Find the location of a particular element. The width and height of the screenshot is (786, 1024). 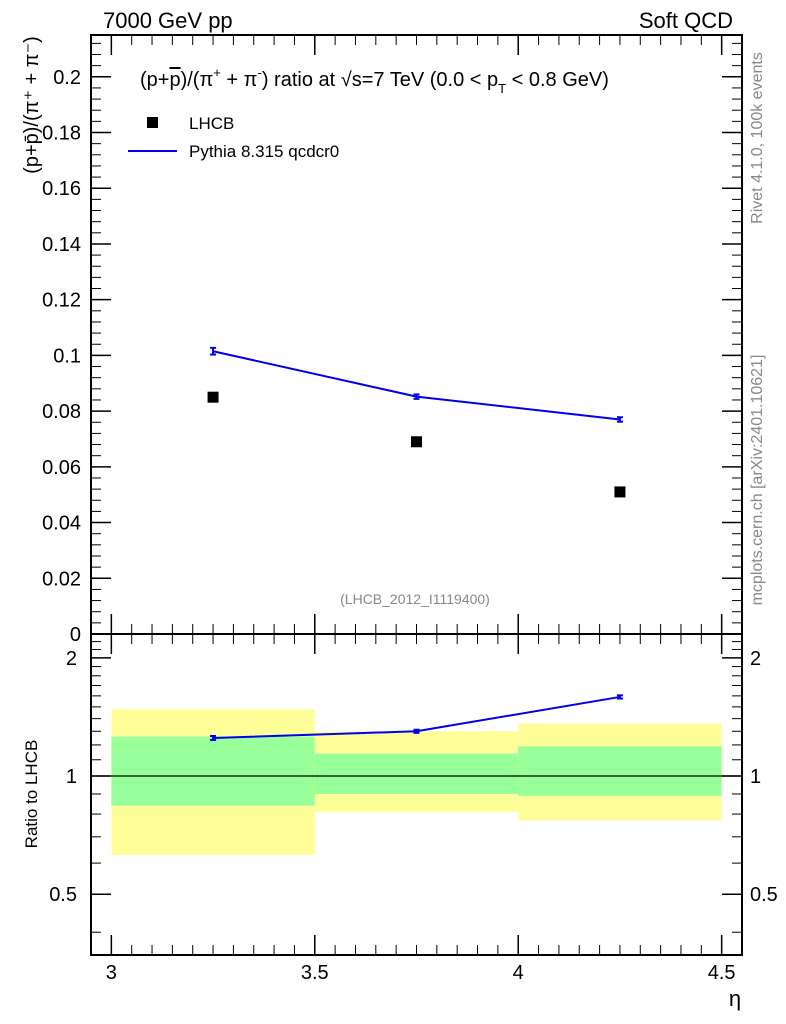

ratio-tick-label-left: 1 is located at coordinates (71, 777).